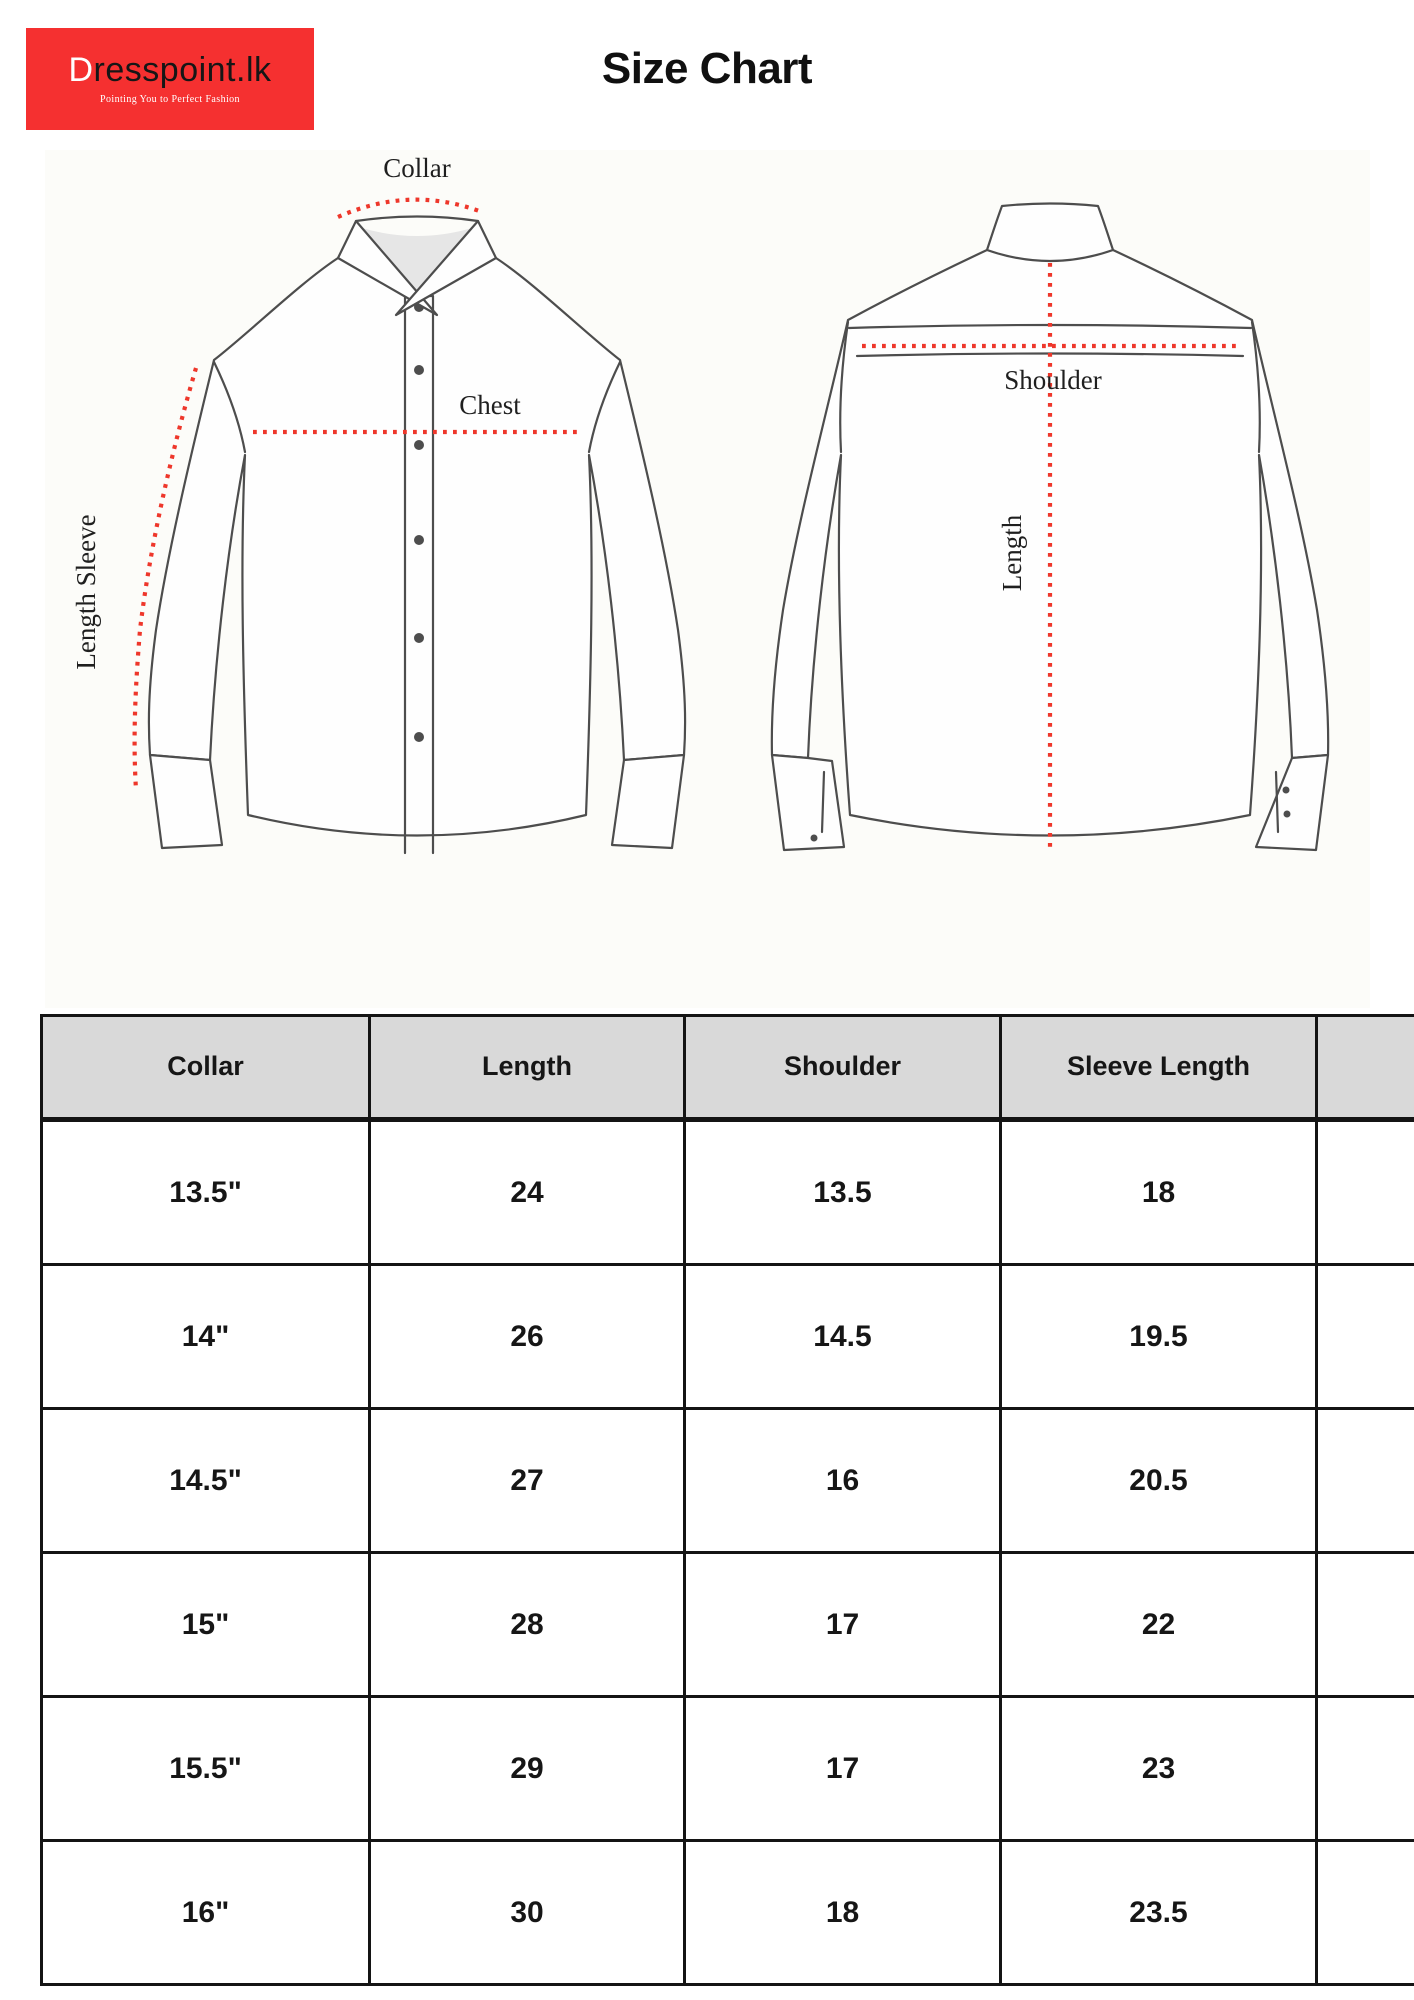 The width and height of the screenshot is (1414, 2000). I want to click on front-measurement-marks, so click(354, 494).